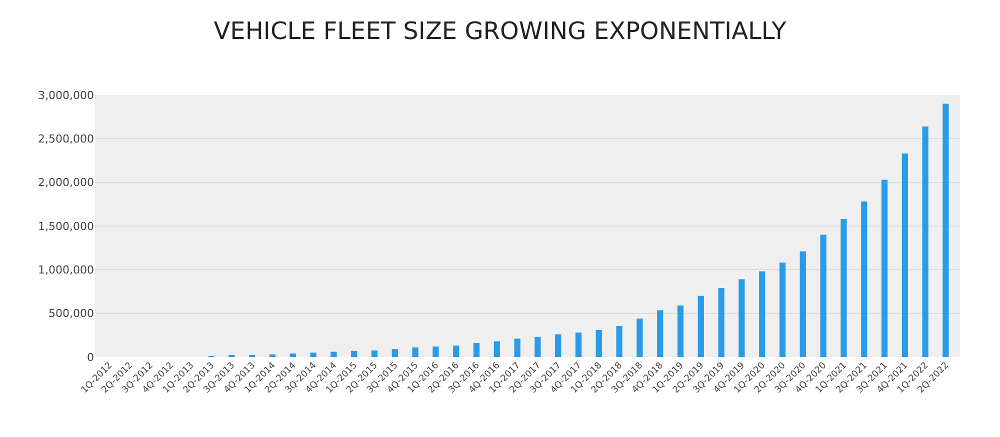  I want to click on y-tick-label: 3,000,000, so click(66, 95).